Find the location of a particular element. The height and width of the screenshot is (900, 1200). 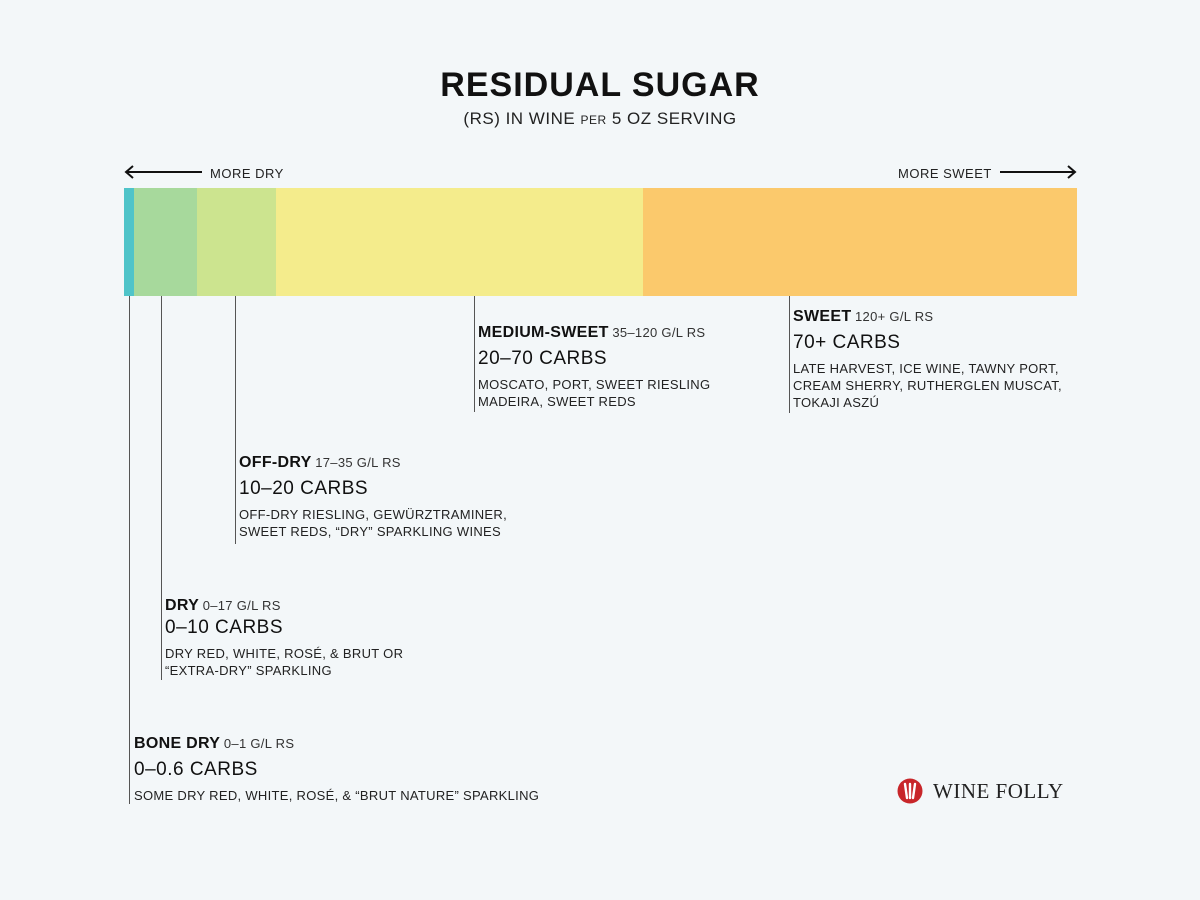

sugar-scale-bar is located at coordinates (600, 242).